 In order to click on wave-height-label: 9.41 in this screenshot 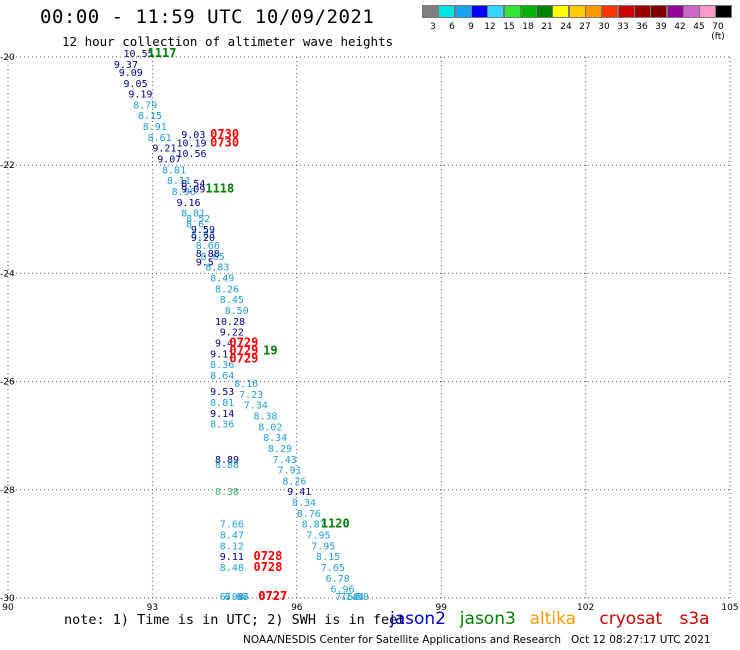, I will do `click(299, 492)`.